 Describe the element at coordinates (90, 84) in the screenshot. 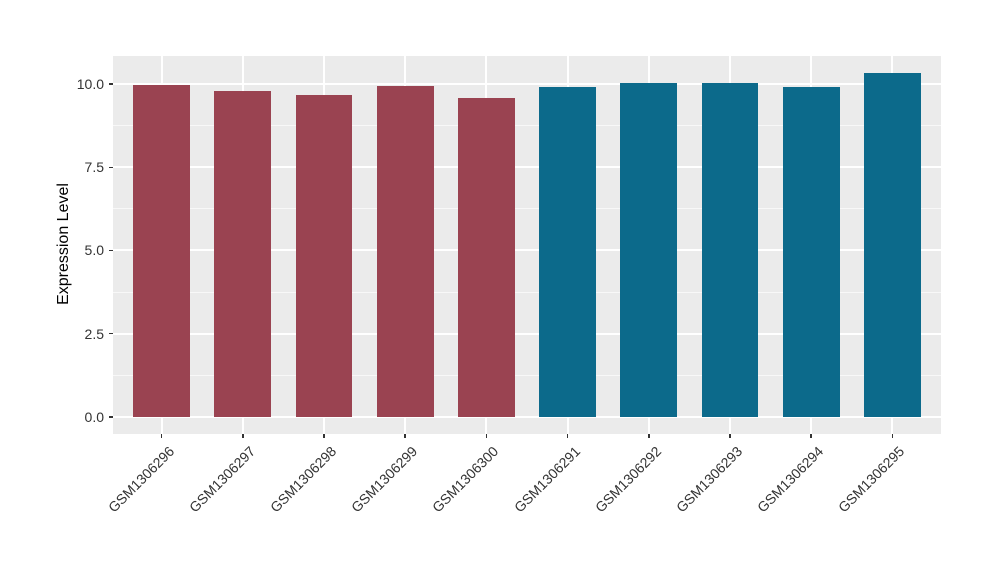

I see `y-tick-label: 10.0` at that location.